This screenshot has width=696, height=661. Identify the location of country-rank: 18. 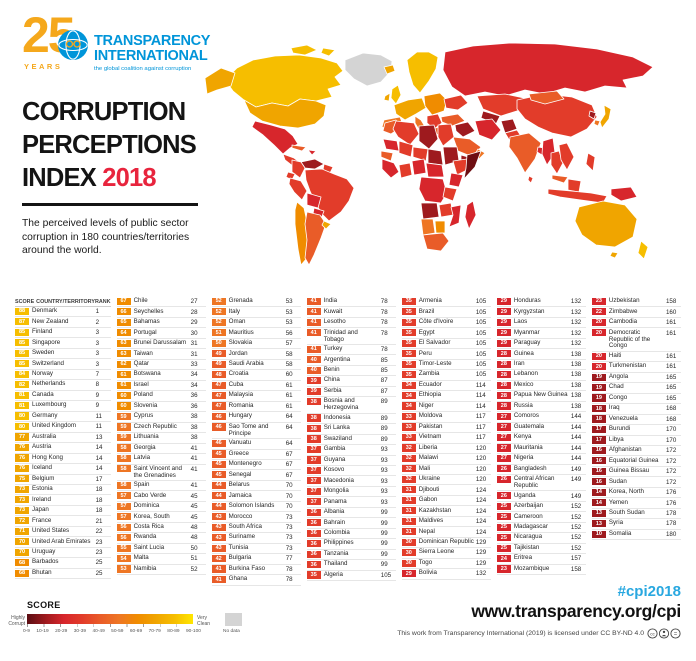
(99, 511).